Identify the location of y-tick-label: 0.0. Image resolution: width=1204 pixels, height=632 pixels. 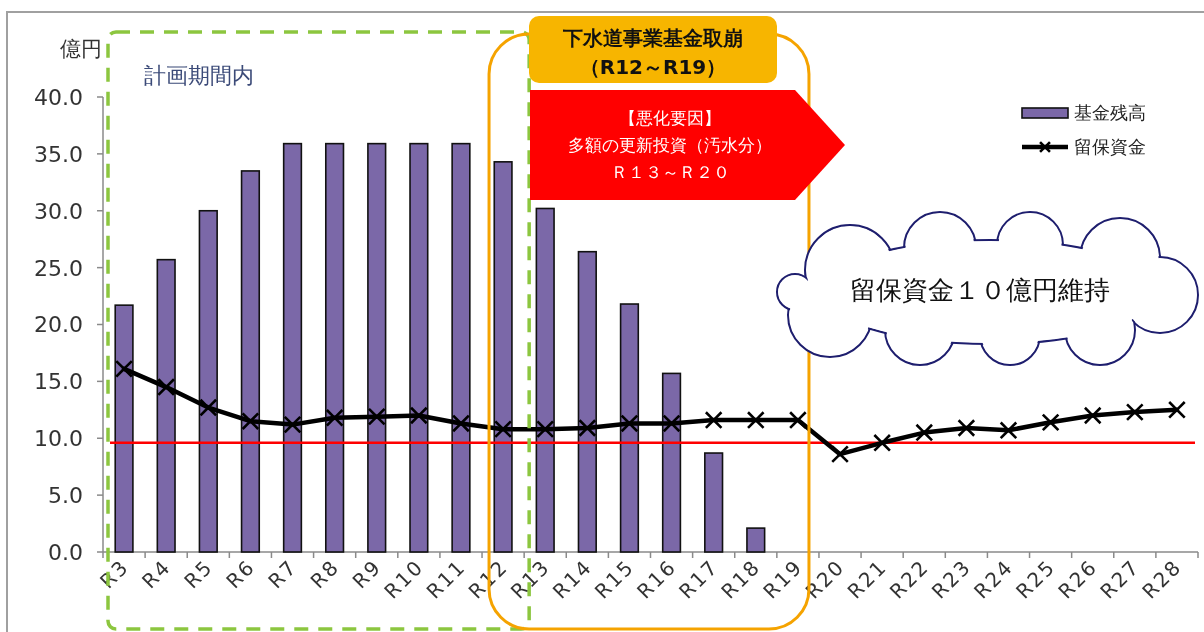
(65, 552).